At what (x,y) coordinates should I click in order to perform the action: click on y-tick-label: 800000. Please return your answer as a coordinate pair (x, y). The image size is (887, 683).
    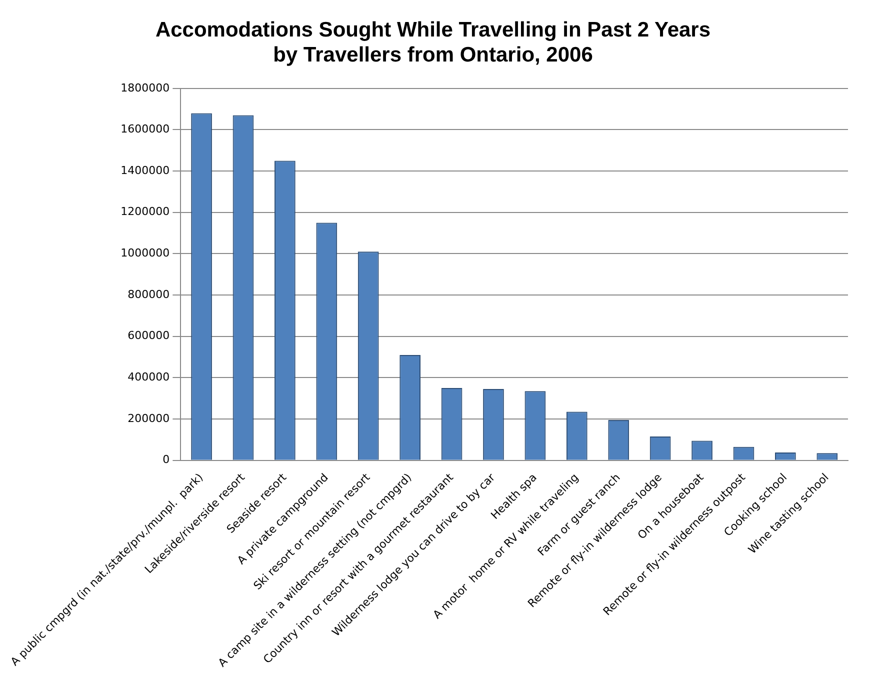
    Looking at the image, I should click on (149, 294).